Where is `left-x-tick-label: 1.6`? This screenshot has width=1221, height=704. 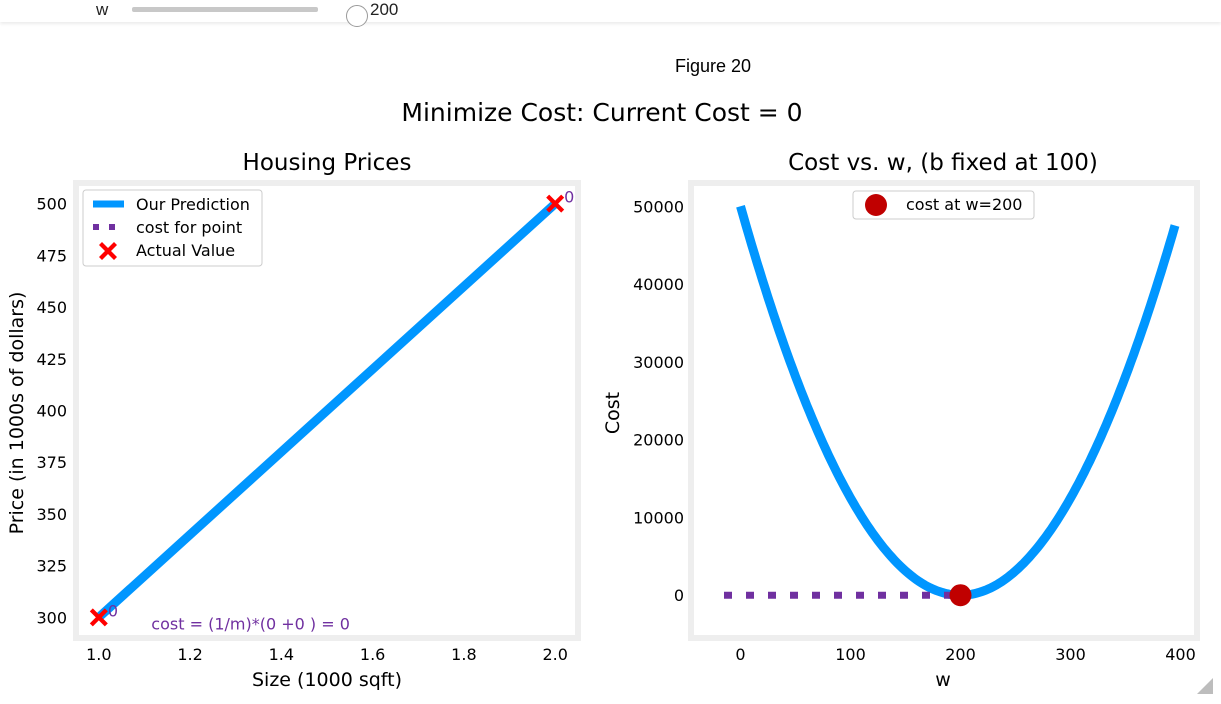 left-x-tick-label: 1.6 is located at coordinates (372, 654).